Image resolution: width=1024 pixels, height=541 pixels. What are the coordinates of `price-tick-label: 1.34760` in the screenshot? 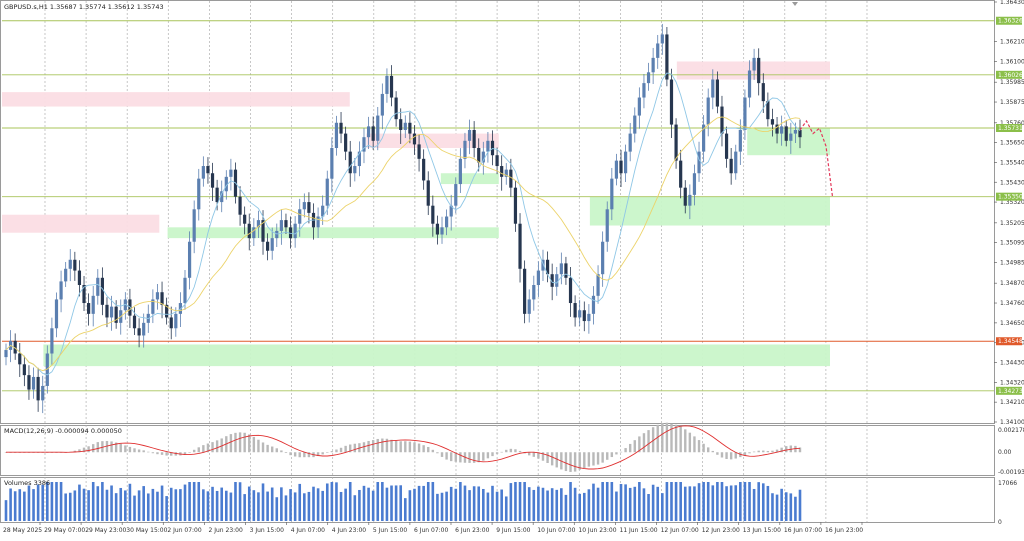 It's located at (1012, 303).